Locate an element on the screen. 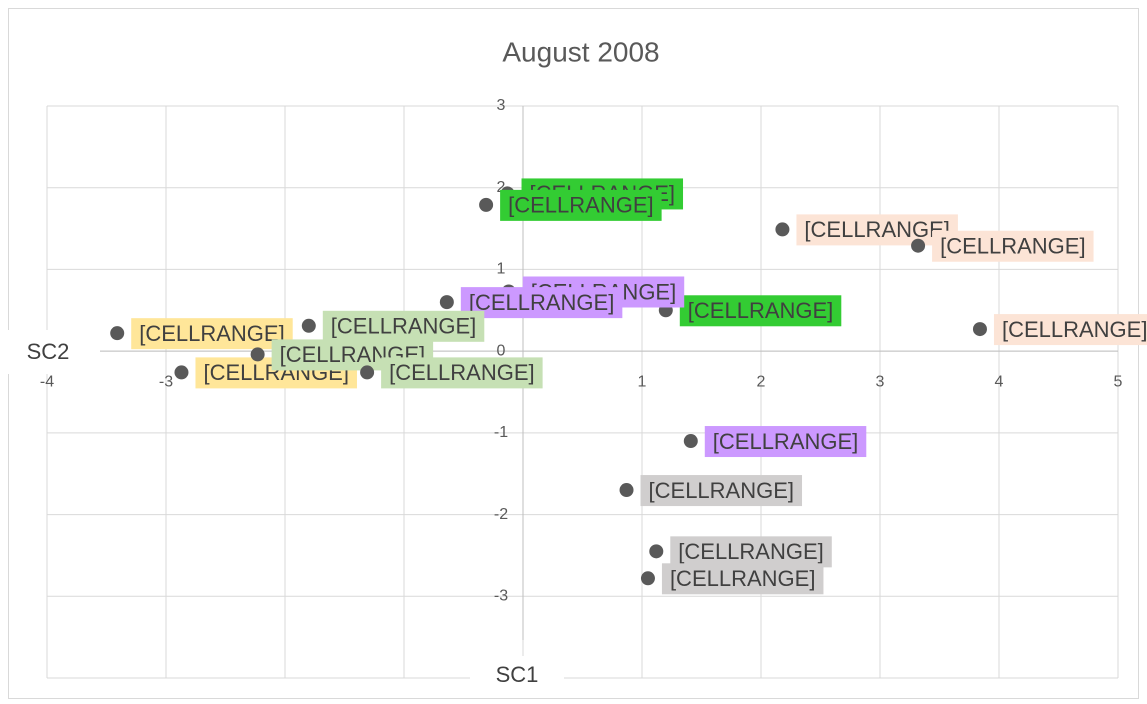 This screenshot has width=1147, height=704. x-tick-label: 5 is located at coordinates (1118, 381).